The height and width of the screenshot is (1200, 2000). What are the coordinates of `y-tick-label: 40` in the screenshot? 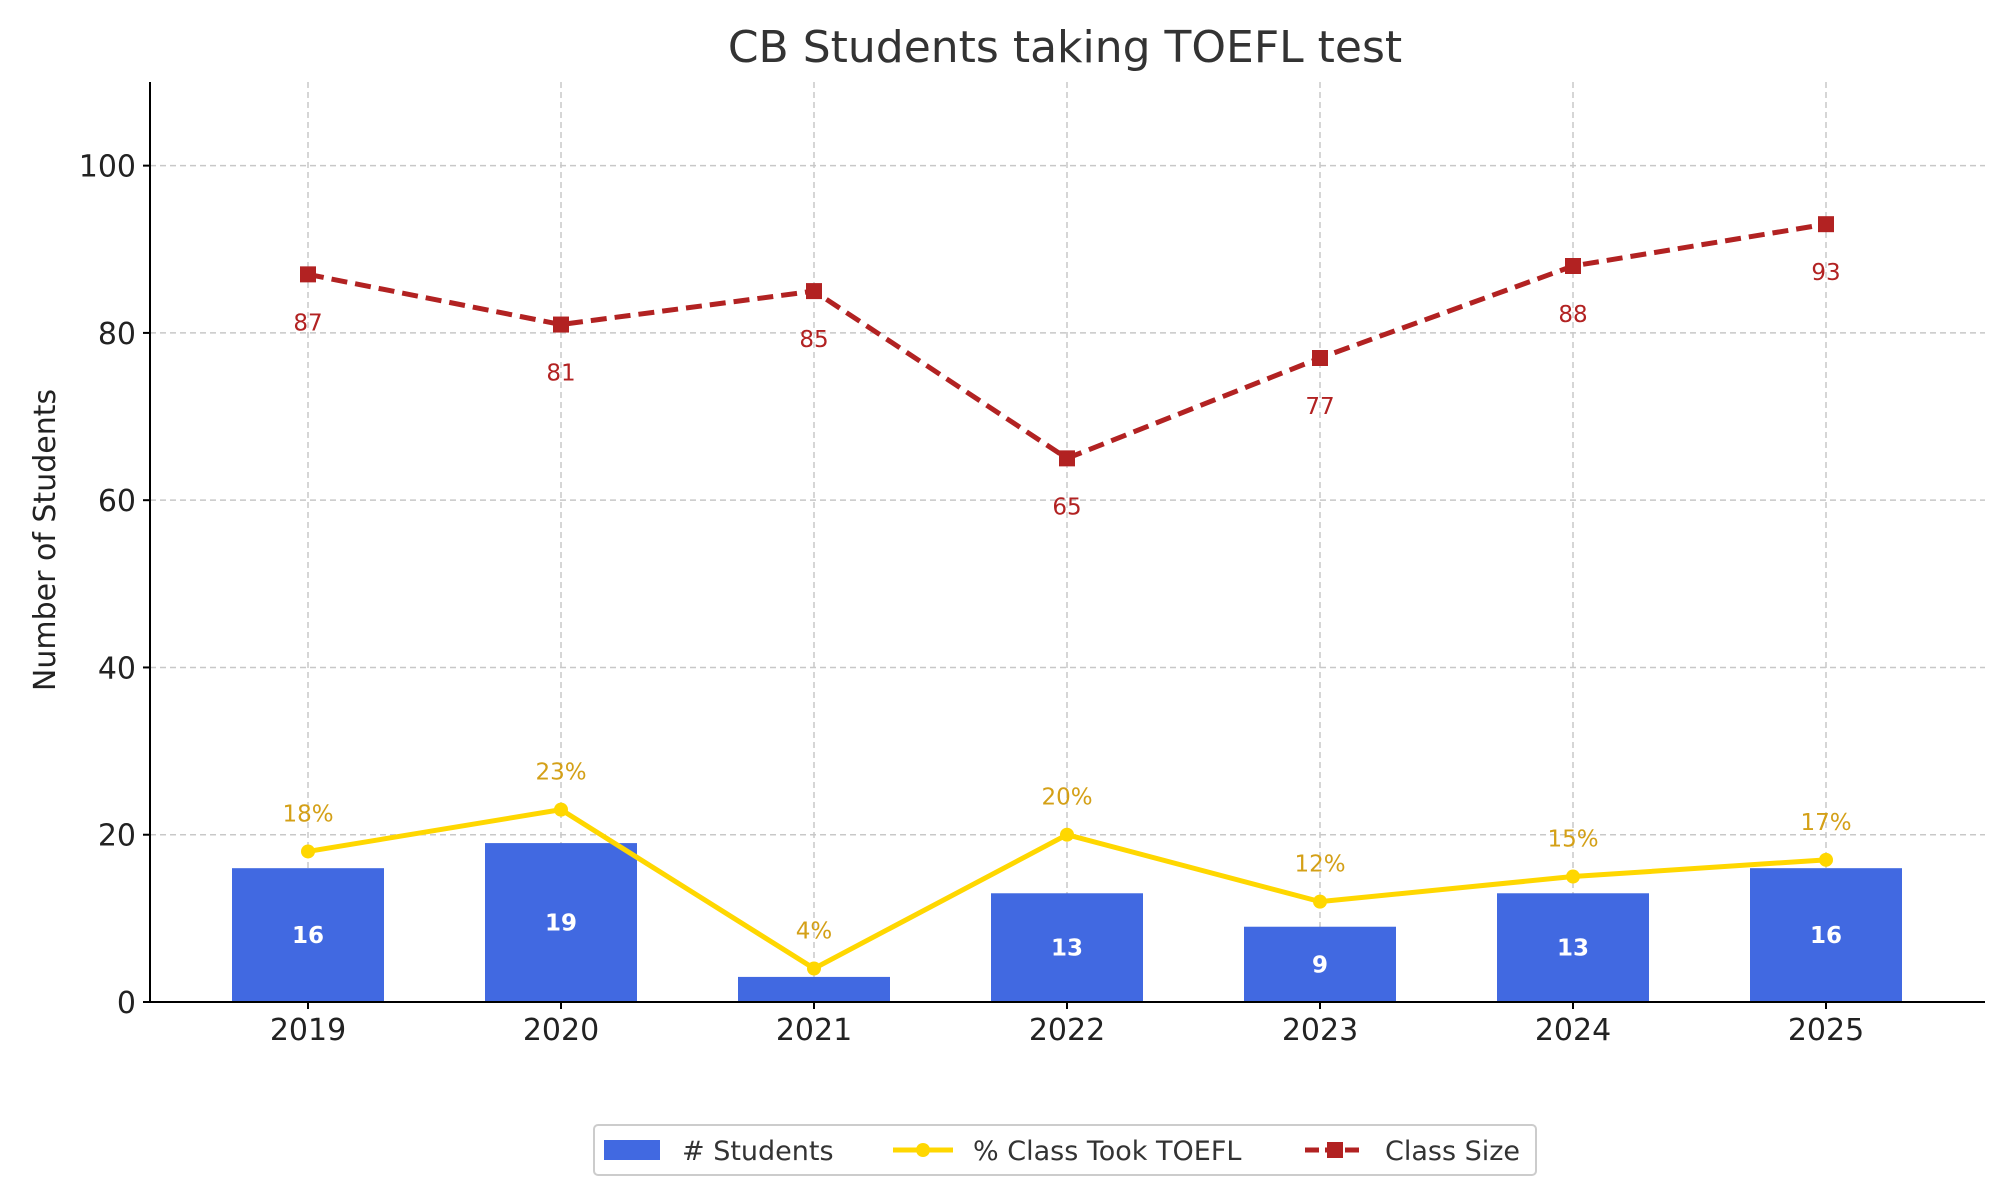 It's located at (117, 668).